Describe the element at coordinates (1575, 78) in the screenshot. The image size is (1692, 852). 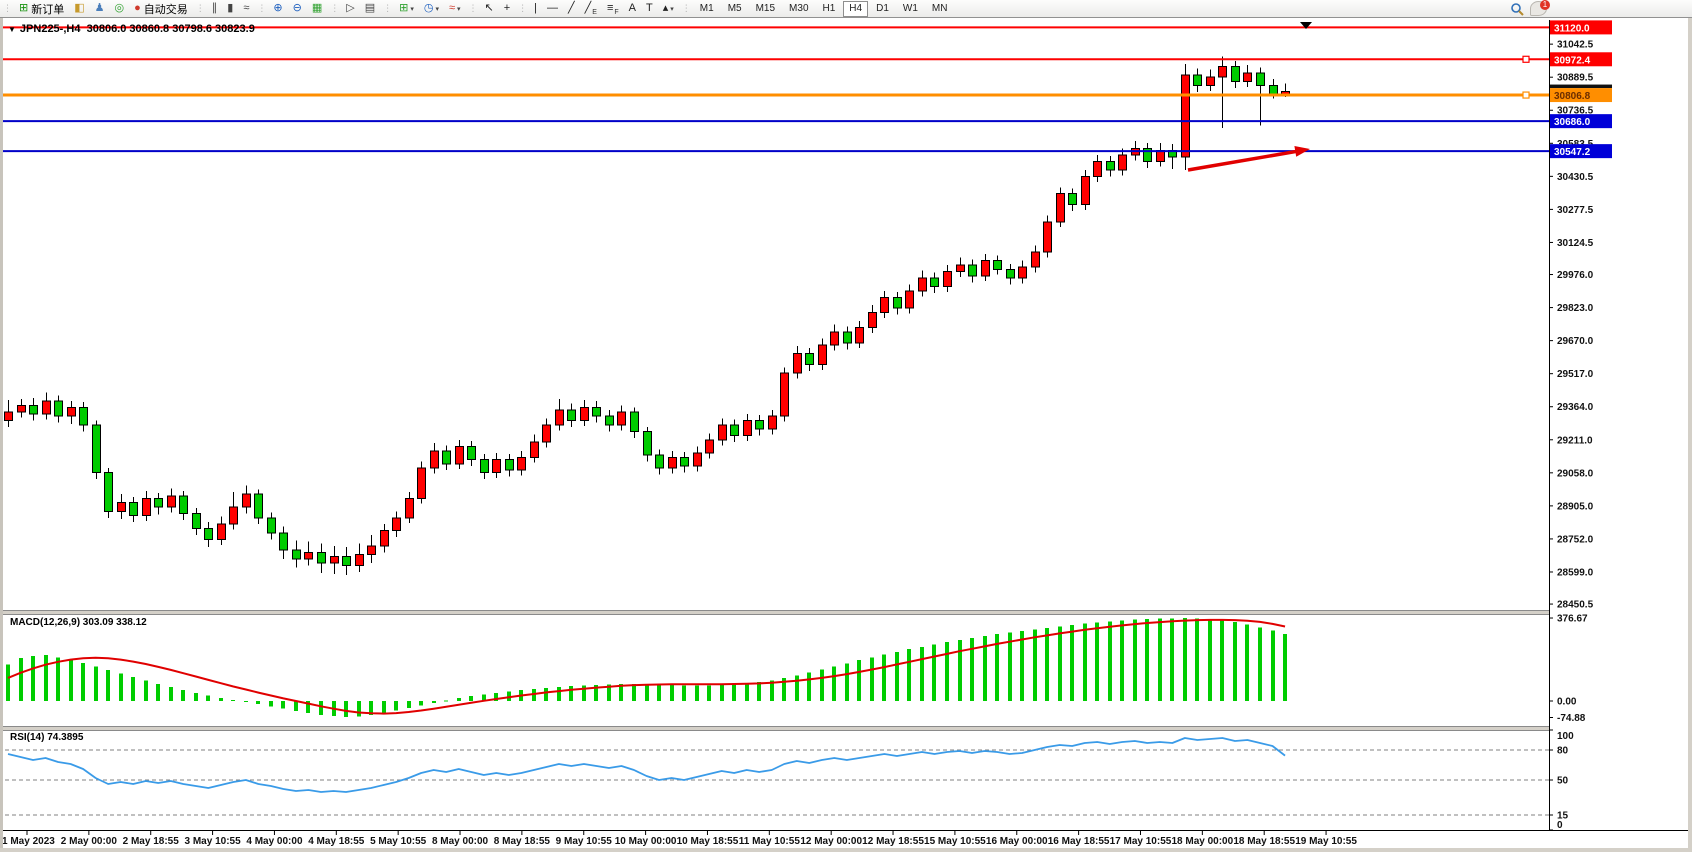
I see `price-tick-label: 30889.5` at that location.